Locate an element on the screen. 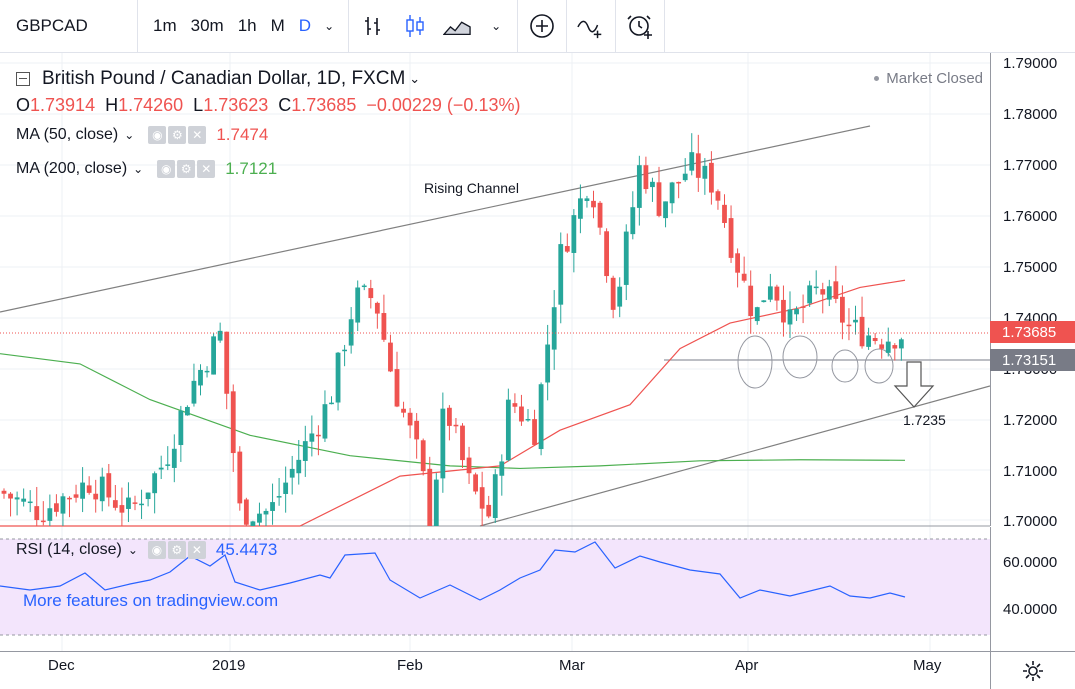 The image size is (1075, 689). rsi-caret-icon: ⌄ is located at coordinates (132, 550).